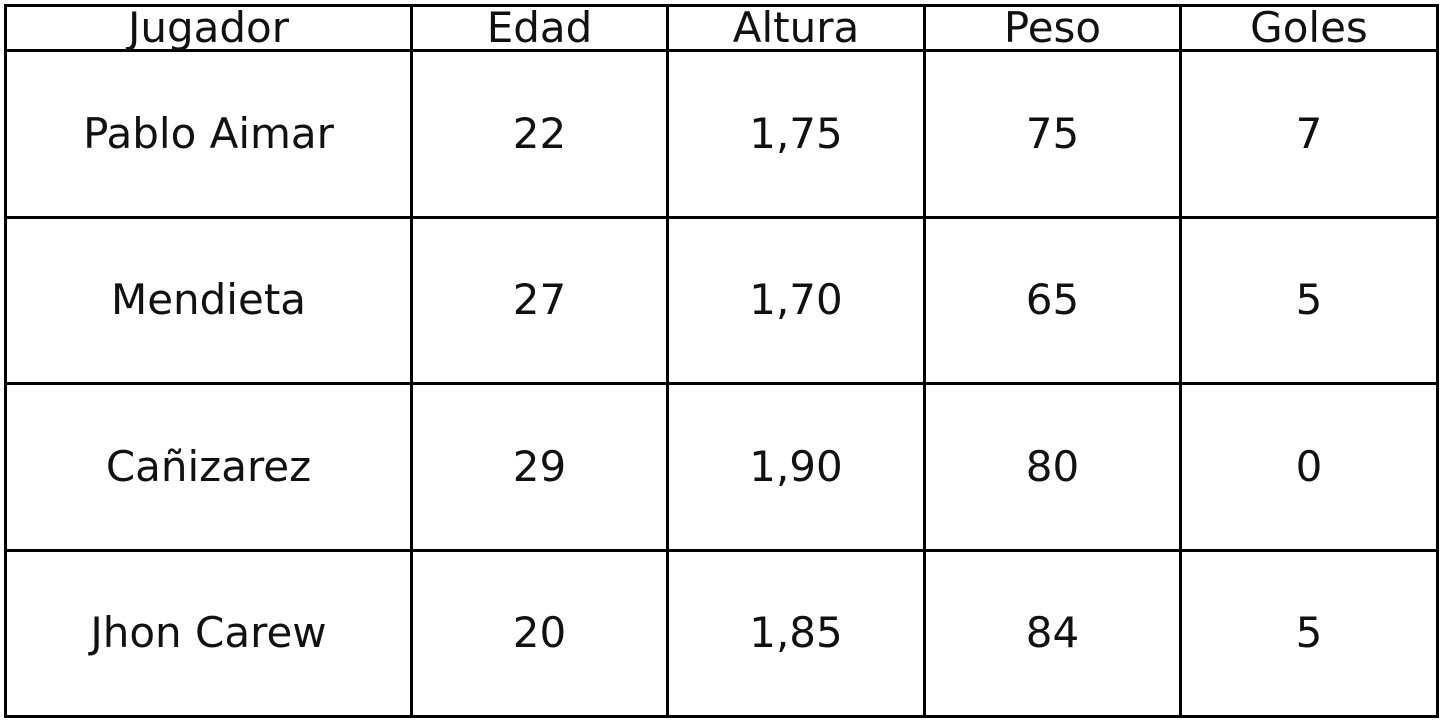 The height and width of the screenshot is (723, 1442). Describe the element at coordinates (1309, 28) in the screenshot. I see `header-goles: Goles` at that location.